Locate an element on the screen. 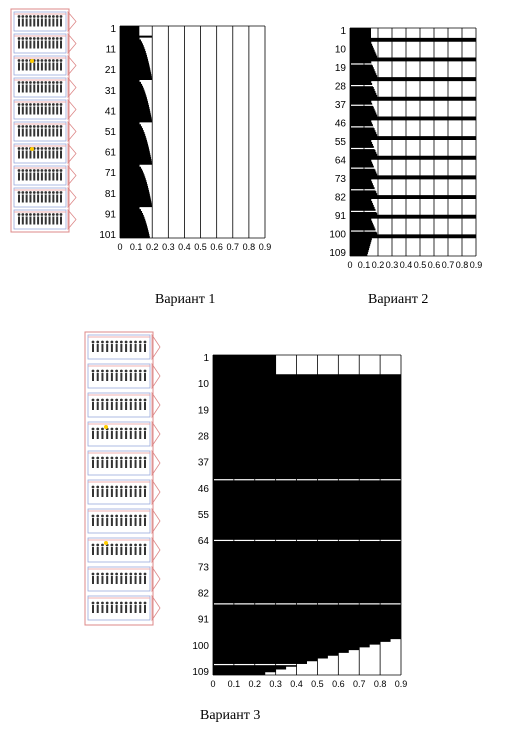 This screenshot has width=524, height=734. variant1-building-diagram is located at coordinates (43, 120).